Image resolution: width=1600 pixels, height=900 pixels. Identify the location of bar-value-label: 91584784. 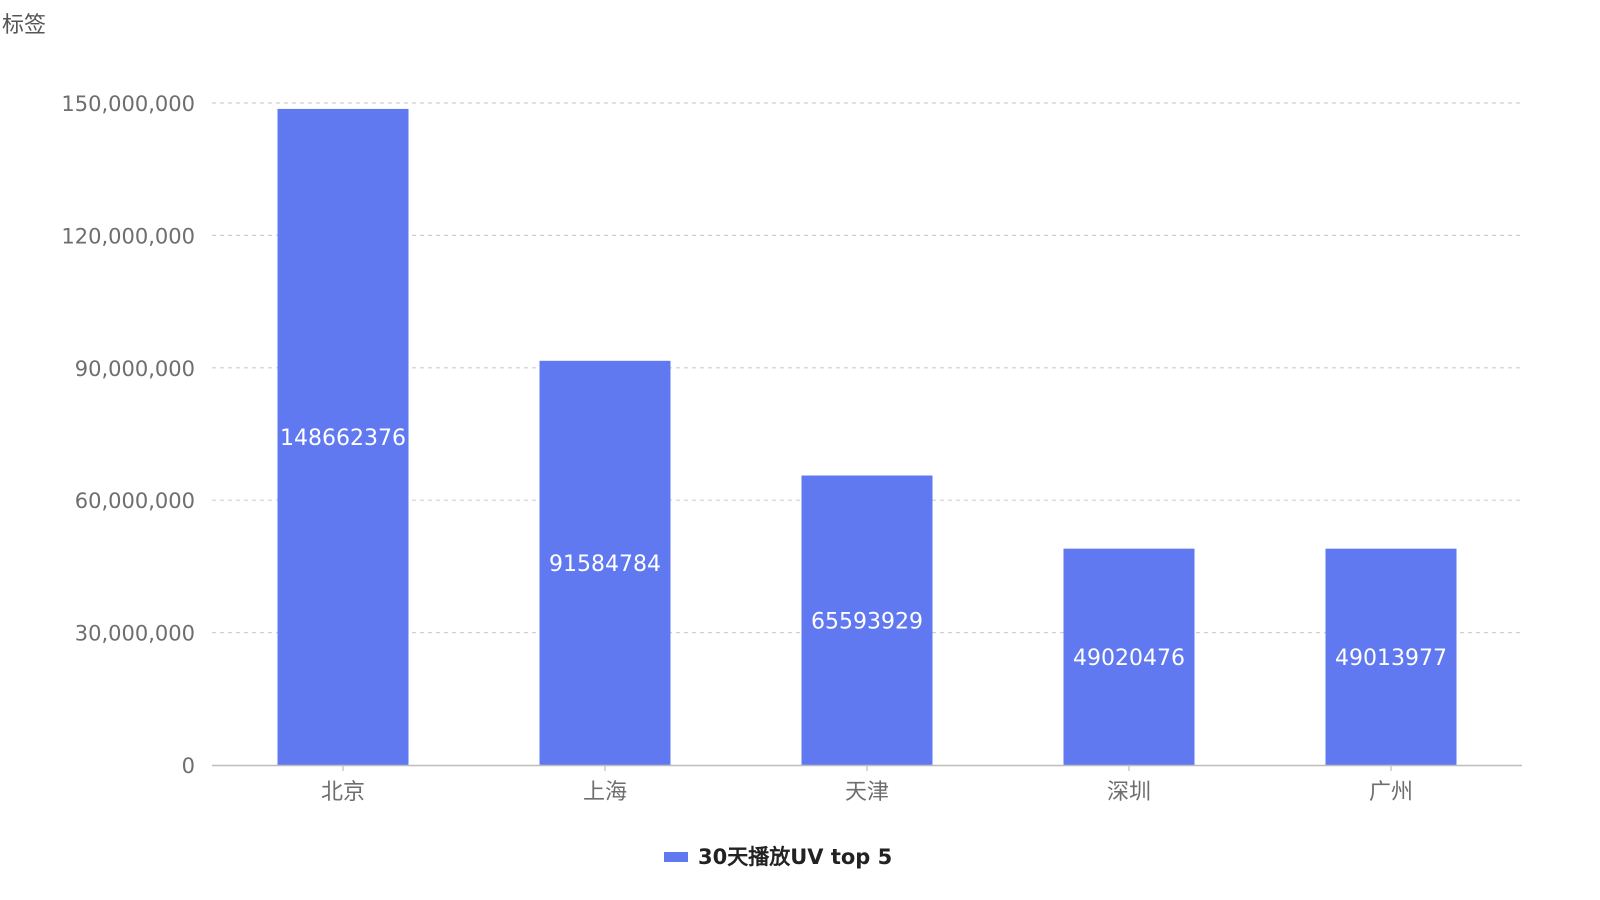
(605, 564).